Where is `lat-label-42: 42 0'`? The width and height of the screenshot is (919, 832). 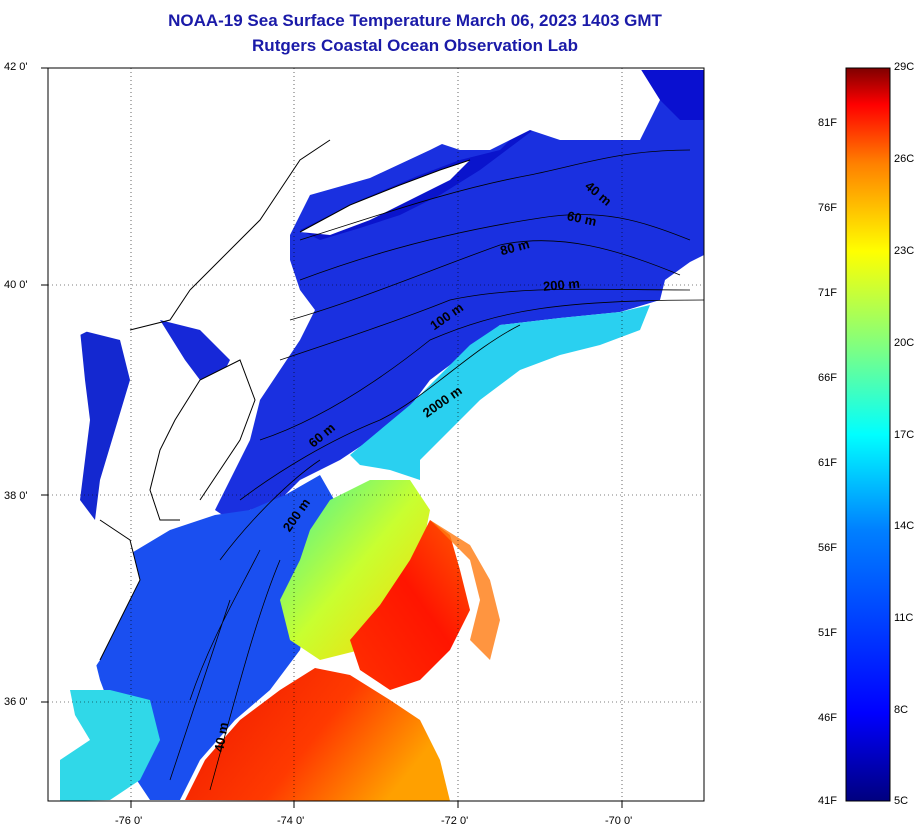 lat-label-42: 42 0' is located at coordinates (16, 67).